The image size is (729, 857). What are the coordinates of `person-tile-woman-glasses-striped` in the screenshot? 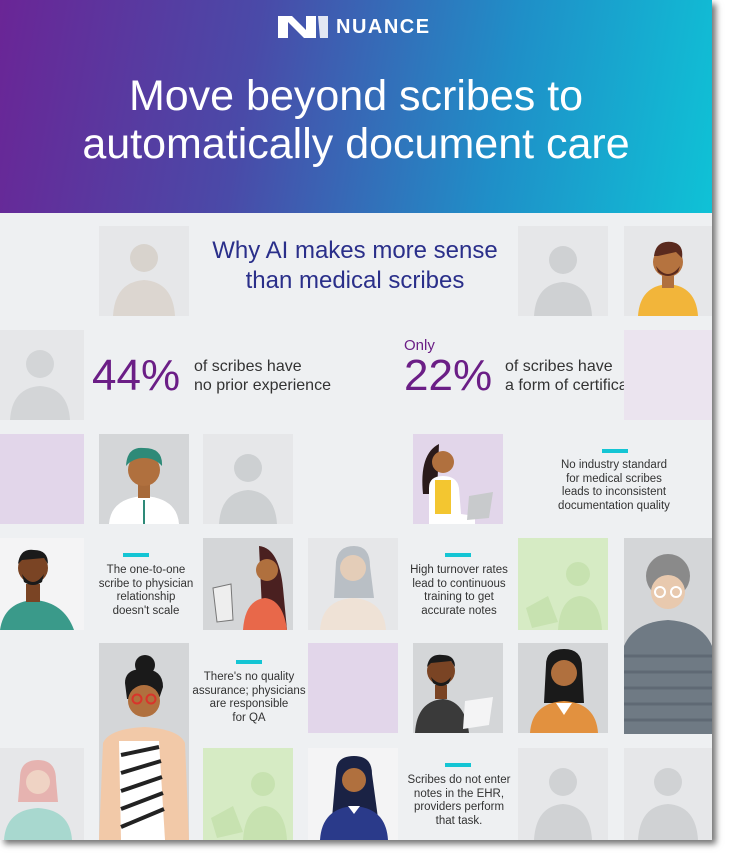 It's located at (144, 741).